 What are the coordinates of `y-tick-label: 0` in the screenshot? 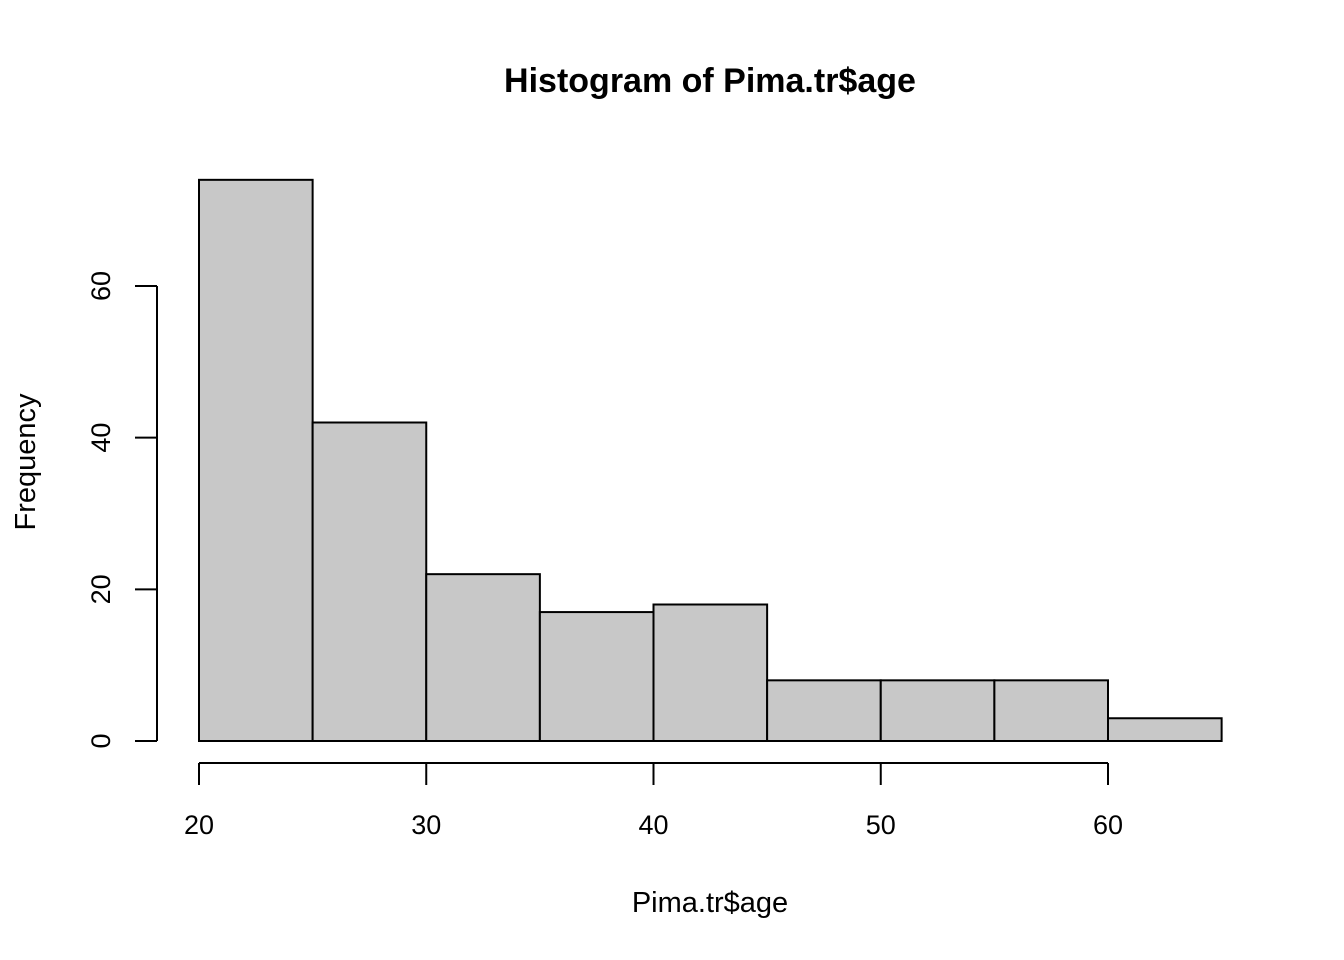 It's located at (101, 740).